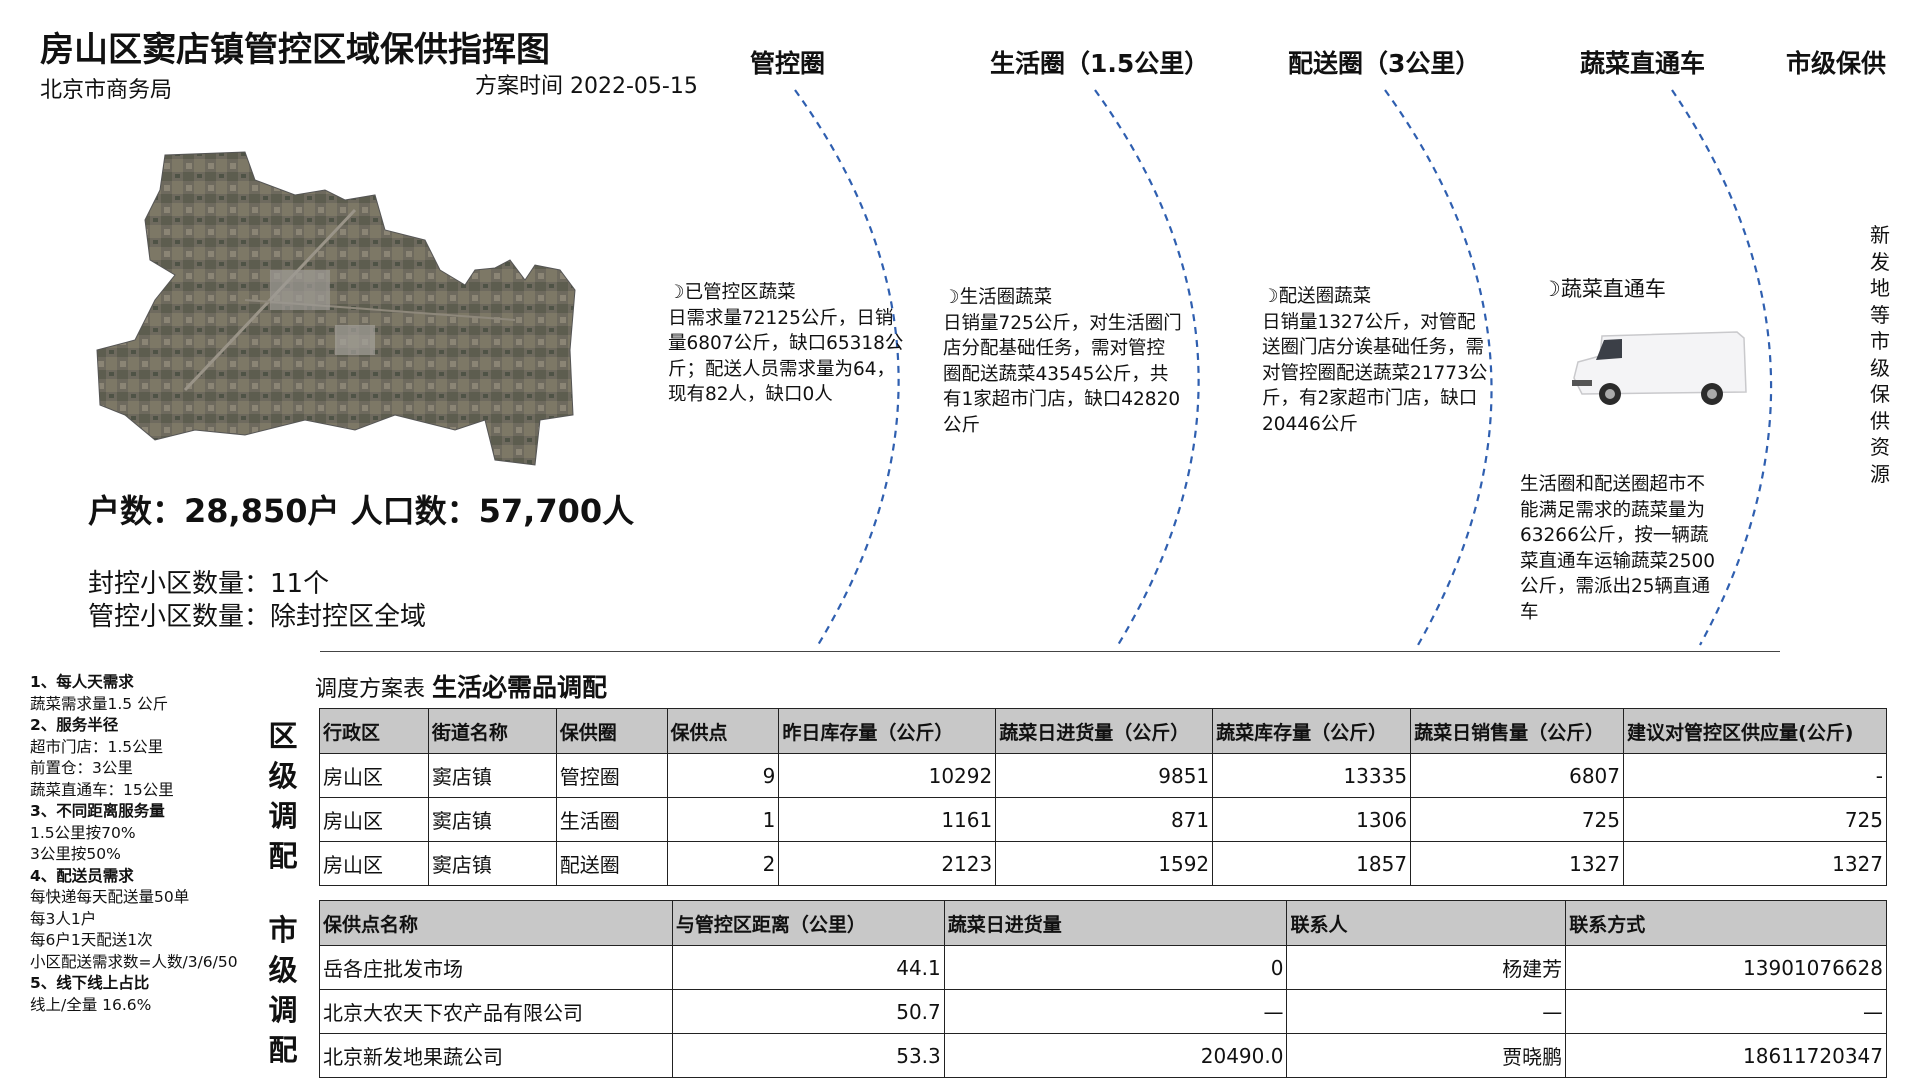 Image resolution: width=1920 pixels, height=1080 pixels. I want to click on note-line: 蔬菜需求量1.5 公斤, so click(99, 703).